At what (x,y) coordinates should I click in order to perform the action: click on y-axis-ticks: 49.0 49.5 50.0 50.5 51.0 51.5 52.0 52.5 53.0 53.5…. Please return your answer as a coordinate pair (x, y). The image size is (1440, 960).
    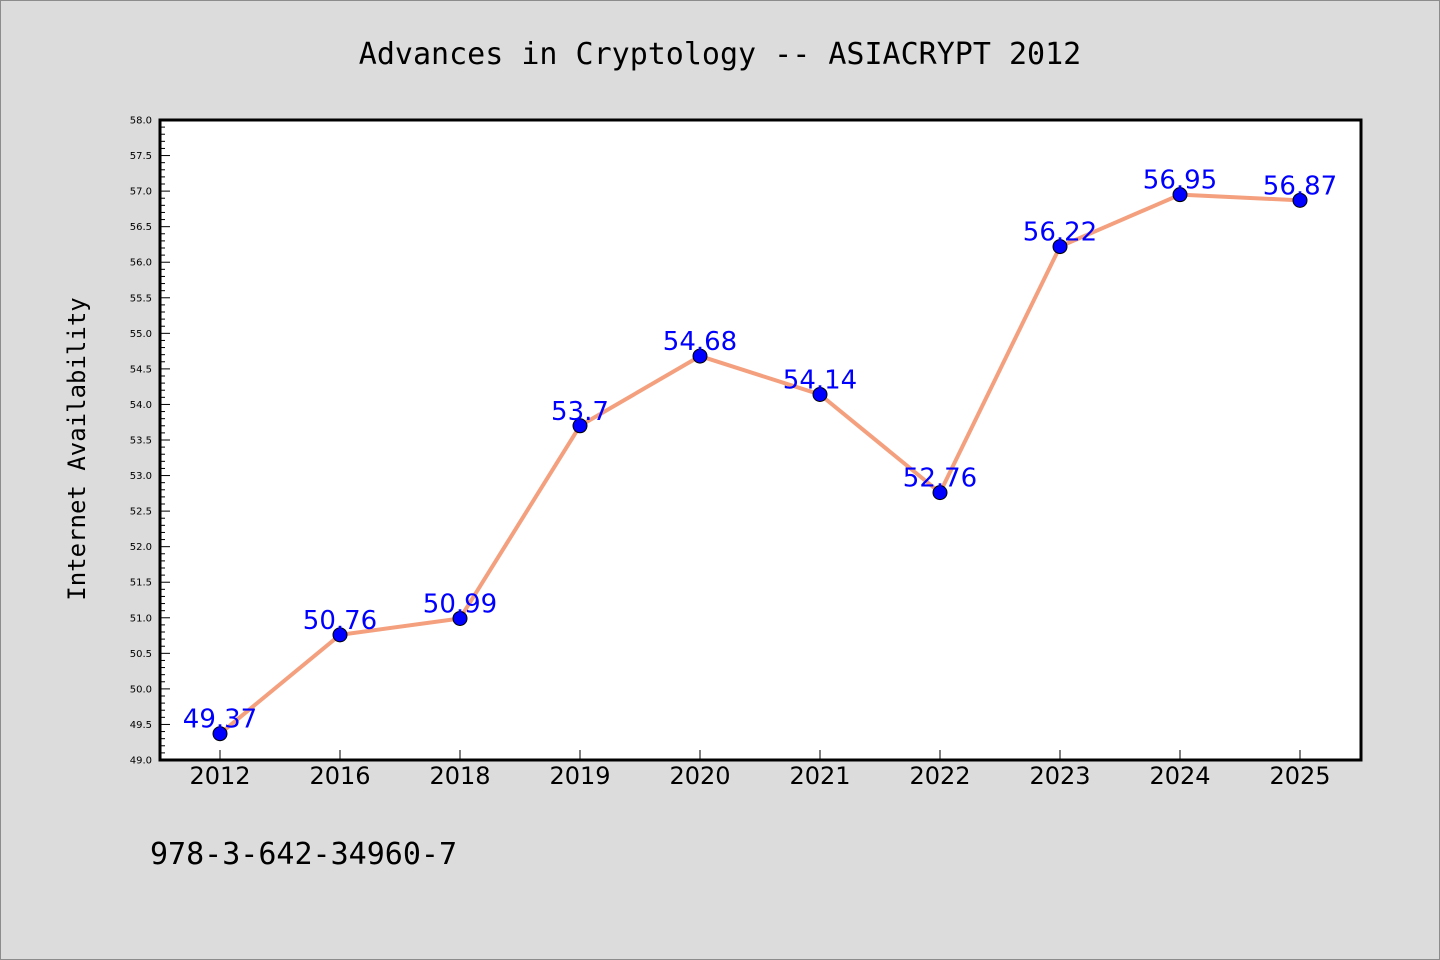
    Looking at the image, I should click on (150, 441).